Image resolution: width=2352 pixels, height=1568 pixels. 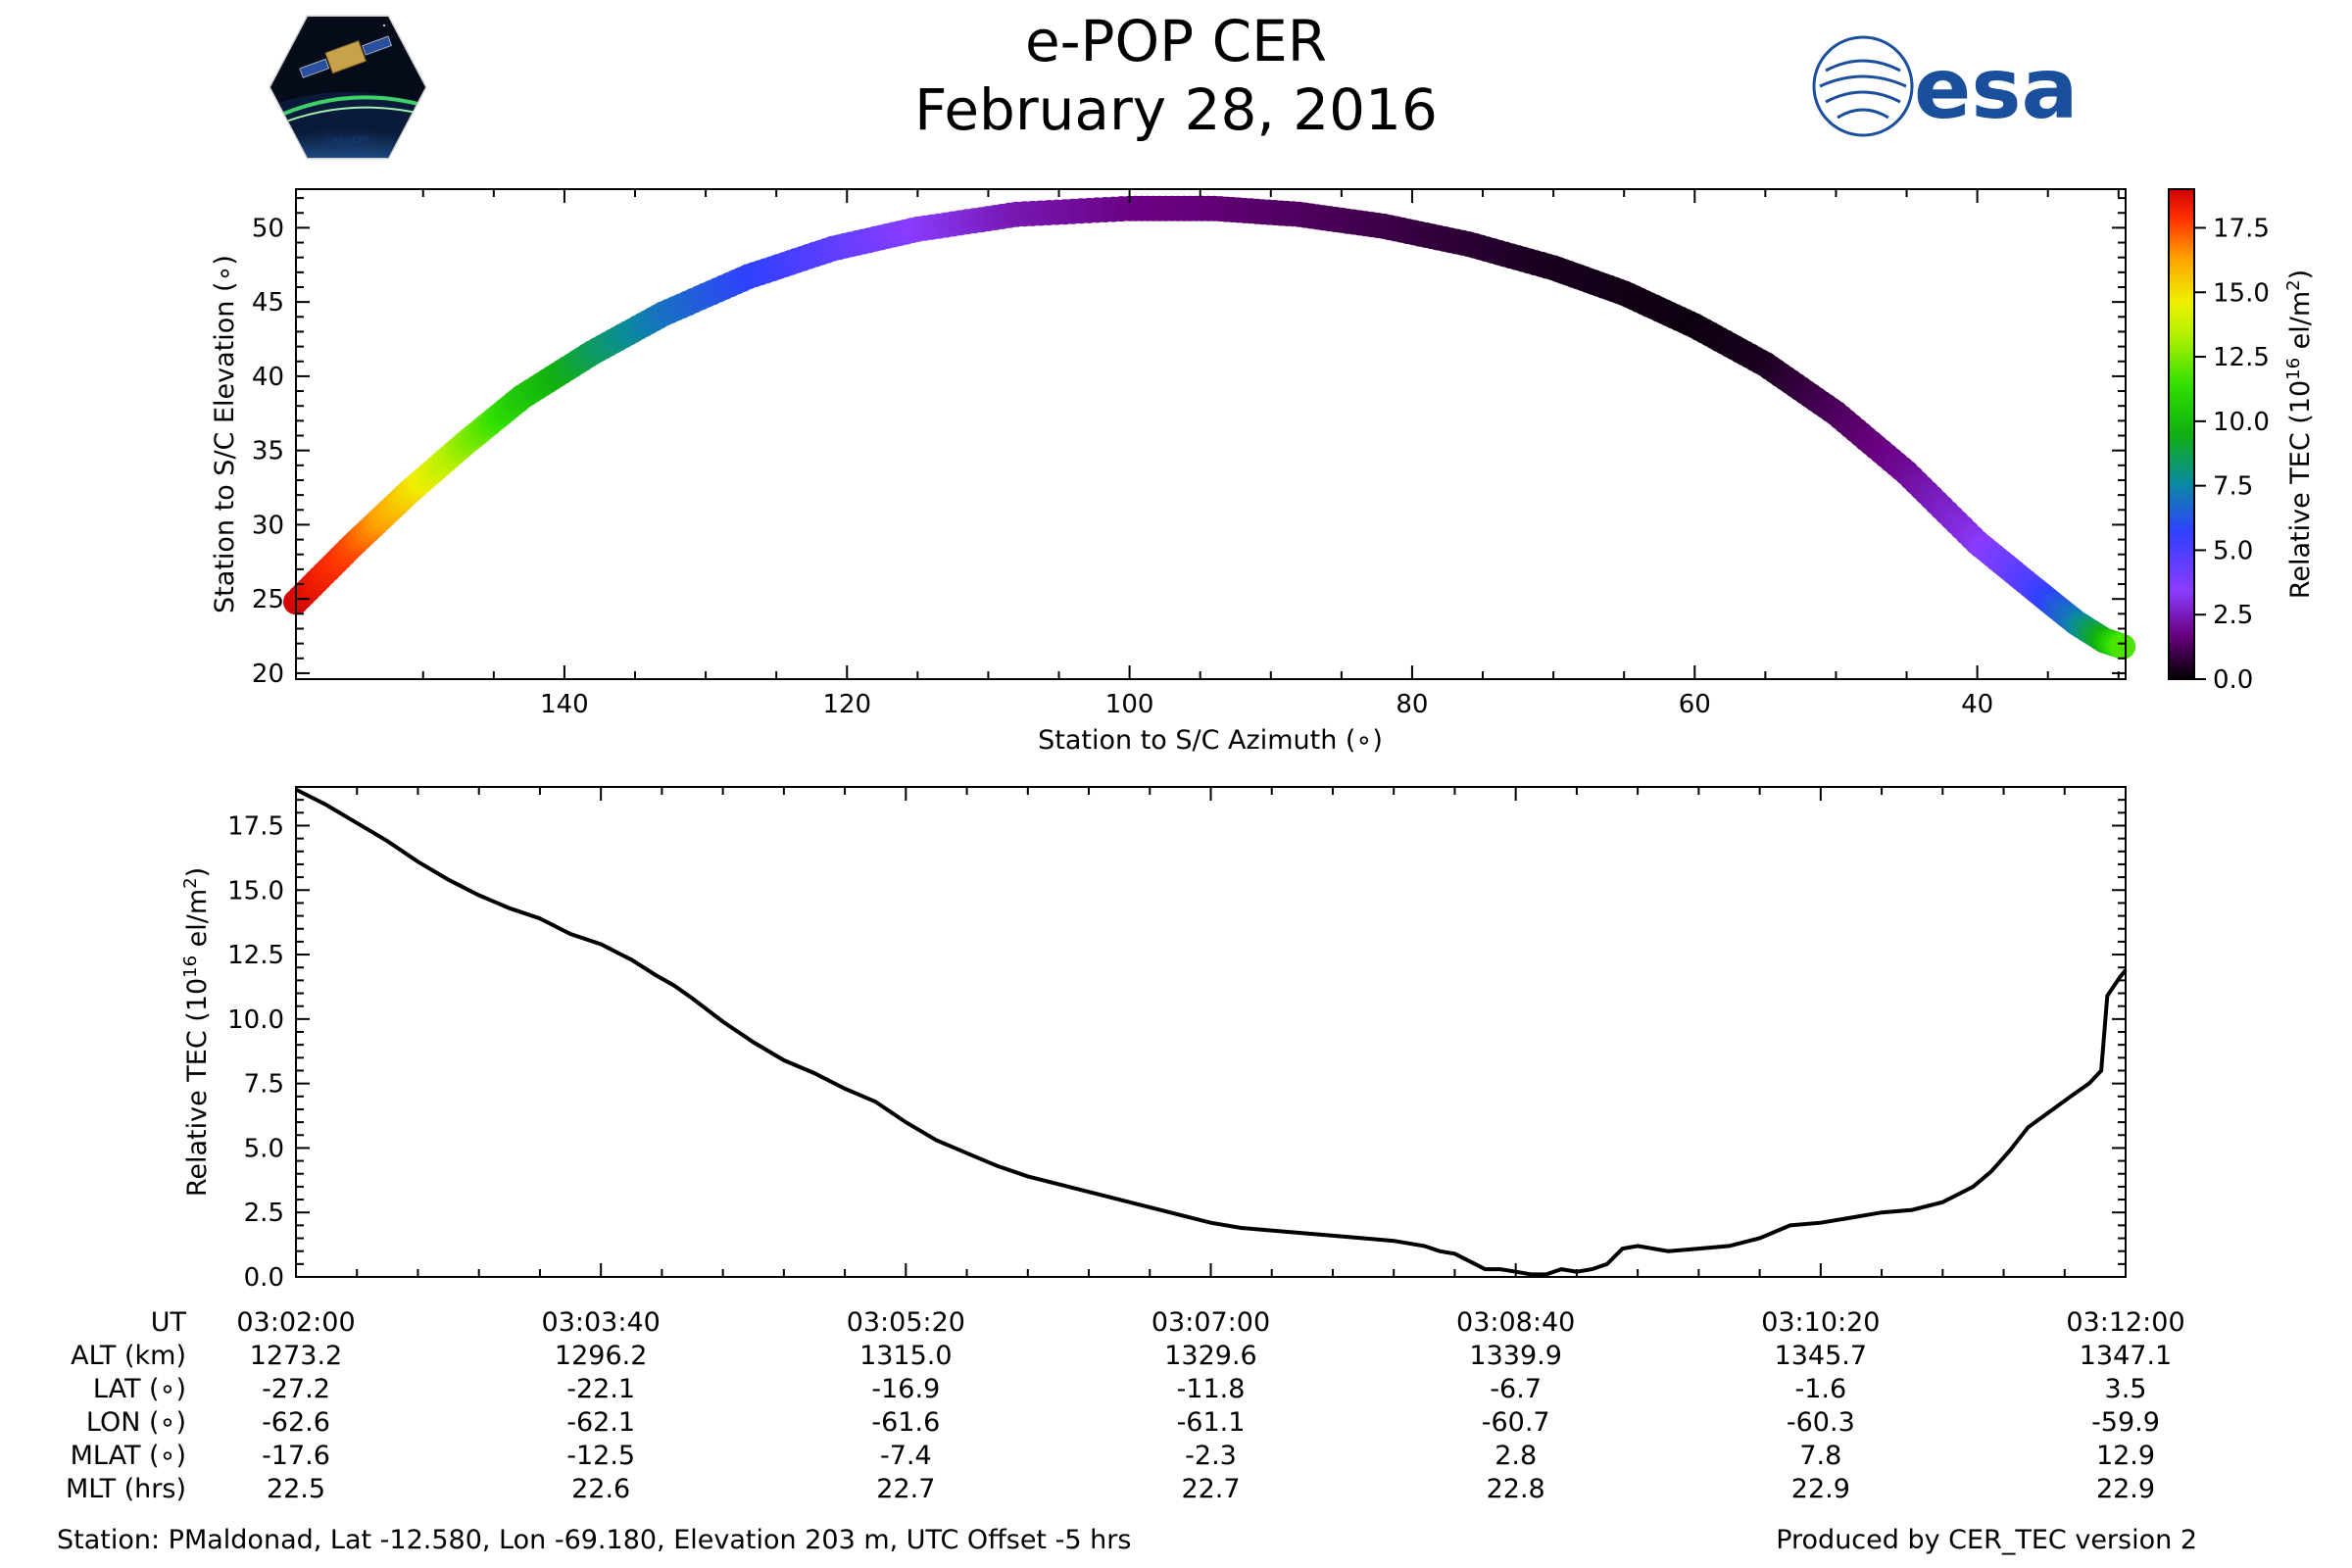 I want to click on ephemeris-row-label: ALT (km), so click(x=128, y=1356).